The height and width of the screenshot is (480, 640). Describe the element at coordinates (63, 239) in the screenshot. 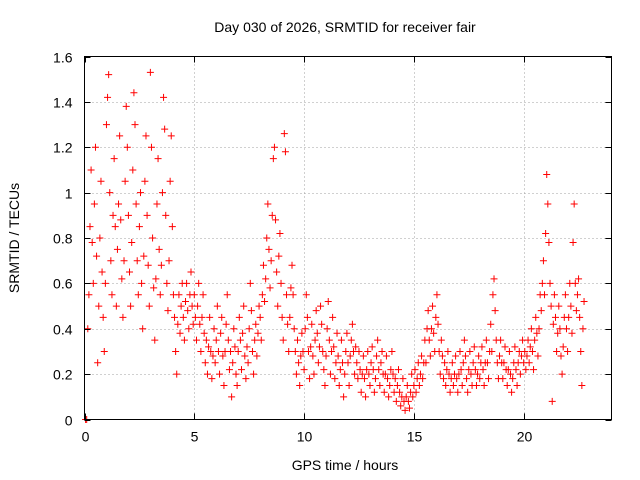

I see `y-tick-label: 0.8` at that location.